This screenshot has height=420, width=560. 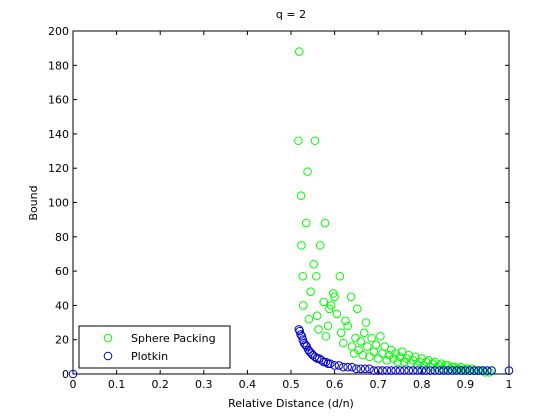 I want to click on y-tick-label: 160, so click(x=58, y=100).